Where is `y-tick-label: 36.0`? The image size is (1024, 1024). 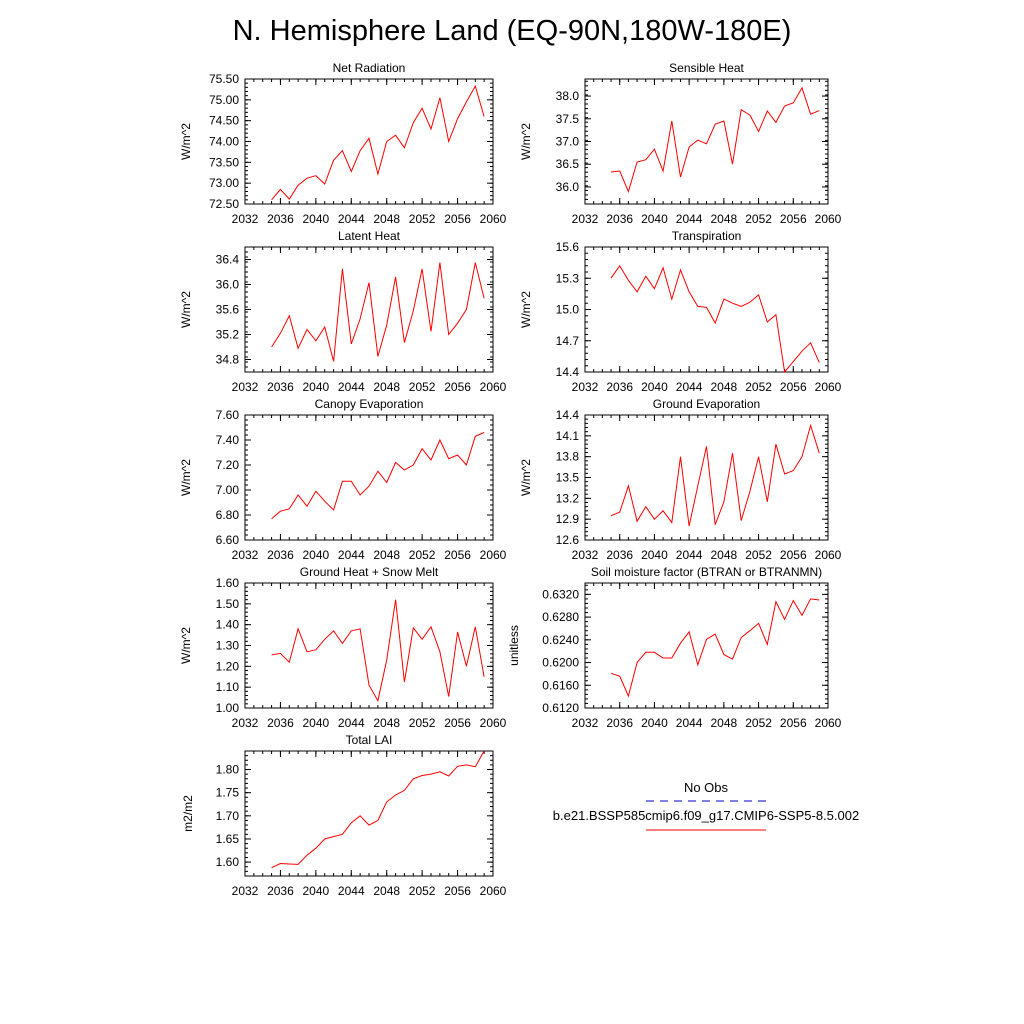
y-tick-label: 36.0 is located at coordinates (228, 285).